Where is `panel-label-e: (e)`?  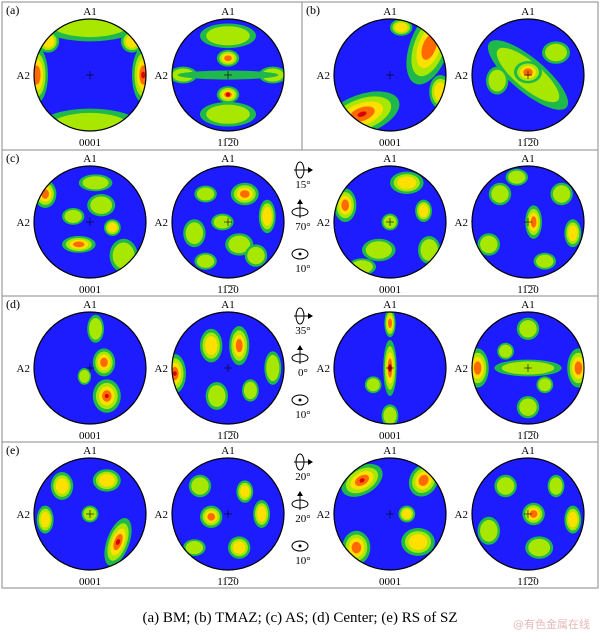
panel-label-e: (e) is located at coordinates (12, 450).